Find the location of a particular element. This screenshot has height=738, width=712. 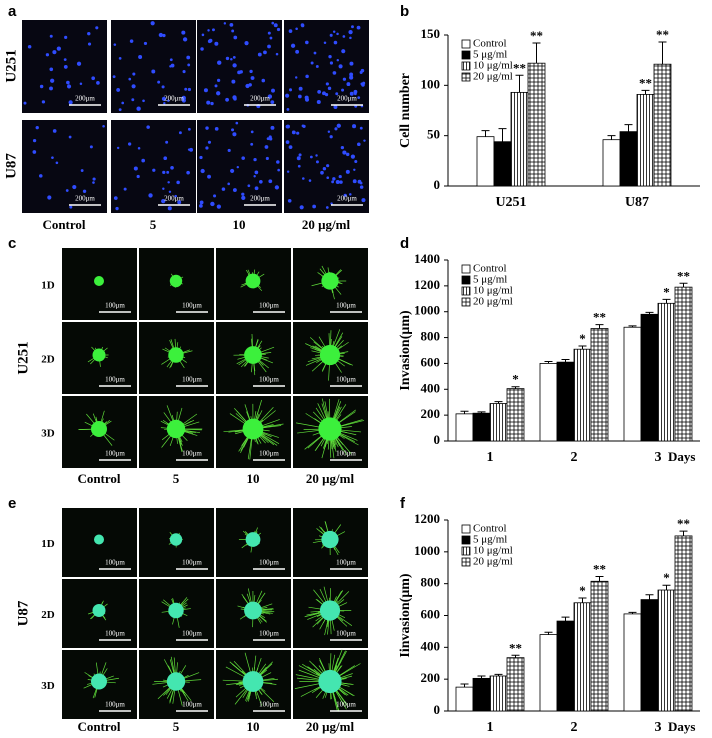

row-label: 1D is located at coordinates (48, 544).